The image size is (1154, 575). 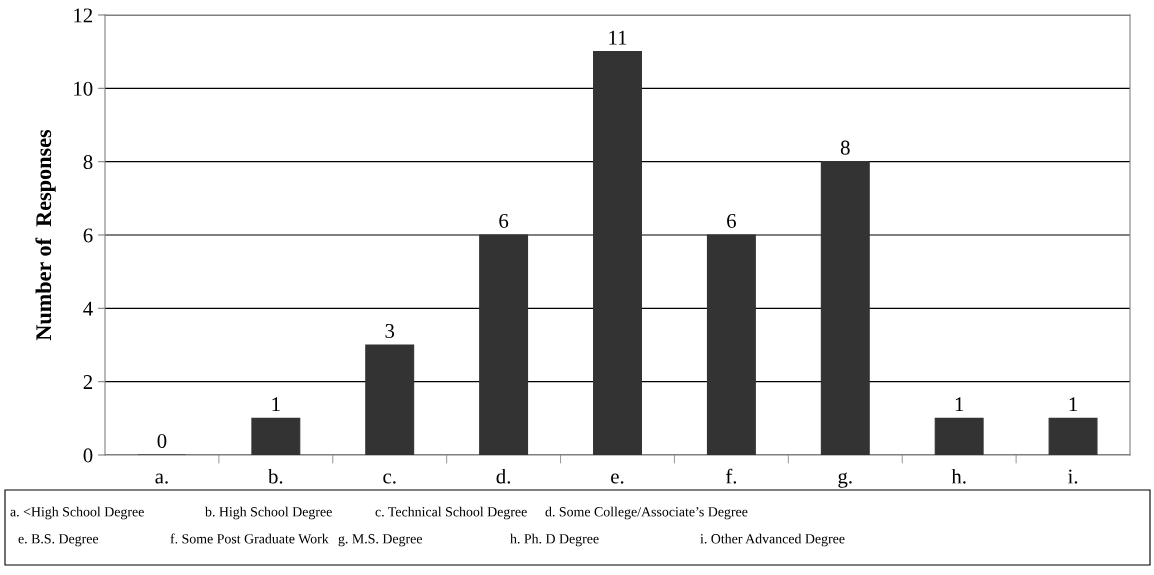 What do you see at coordinates (503, 476) in the screenshot?
I see `x-tick-label: d.` at bounding box center [503, 476].